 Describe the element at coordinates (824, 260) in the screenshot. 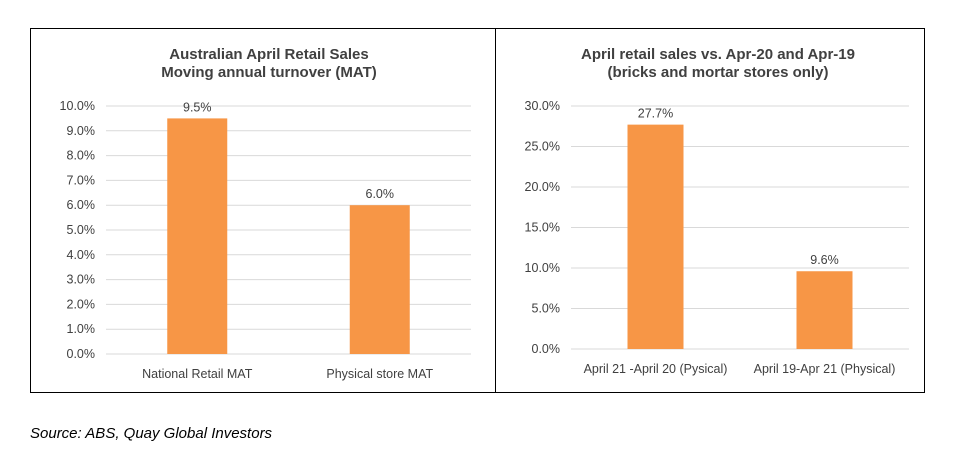

I see `right-chart-data-label: 9.6%` at that location.